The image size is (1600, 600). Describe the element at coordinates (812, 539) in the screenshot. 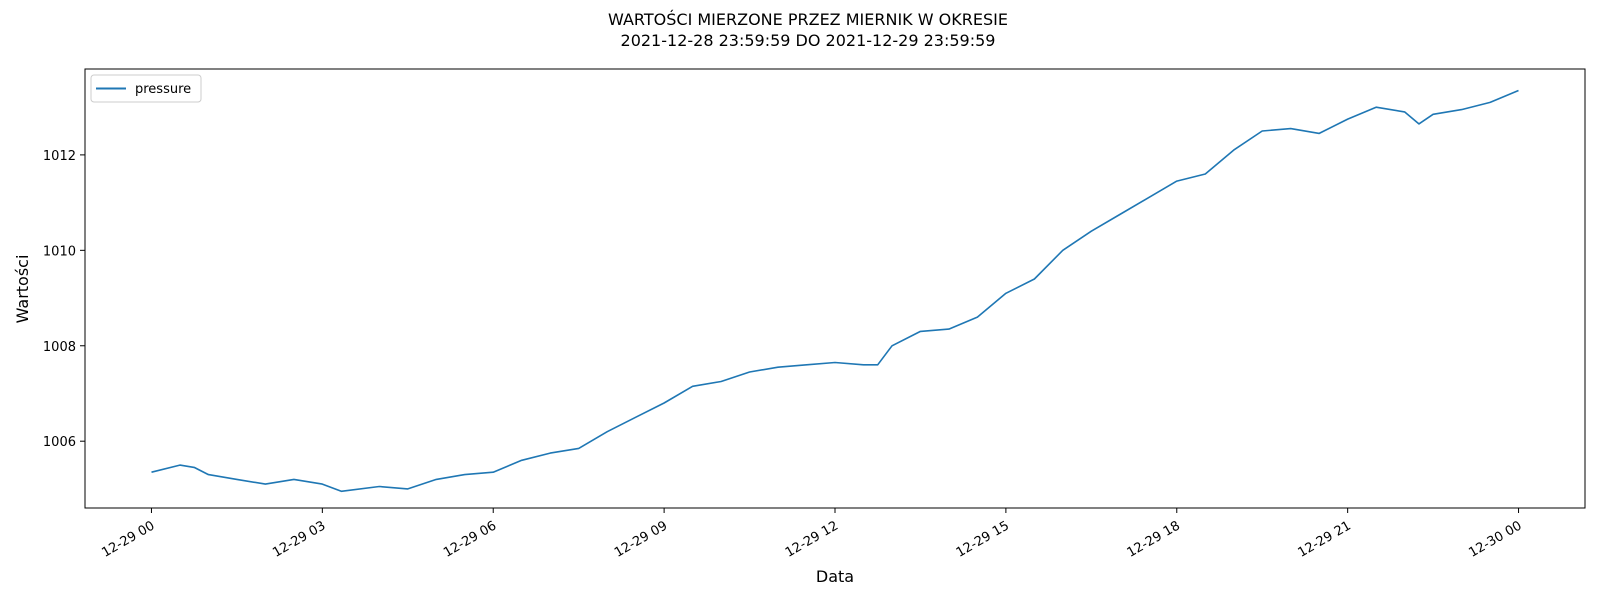

I see `x-tick-label: 12-29 12` at that location.